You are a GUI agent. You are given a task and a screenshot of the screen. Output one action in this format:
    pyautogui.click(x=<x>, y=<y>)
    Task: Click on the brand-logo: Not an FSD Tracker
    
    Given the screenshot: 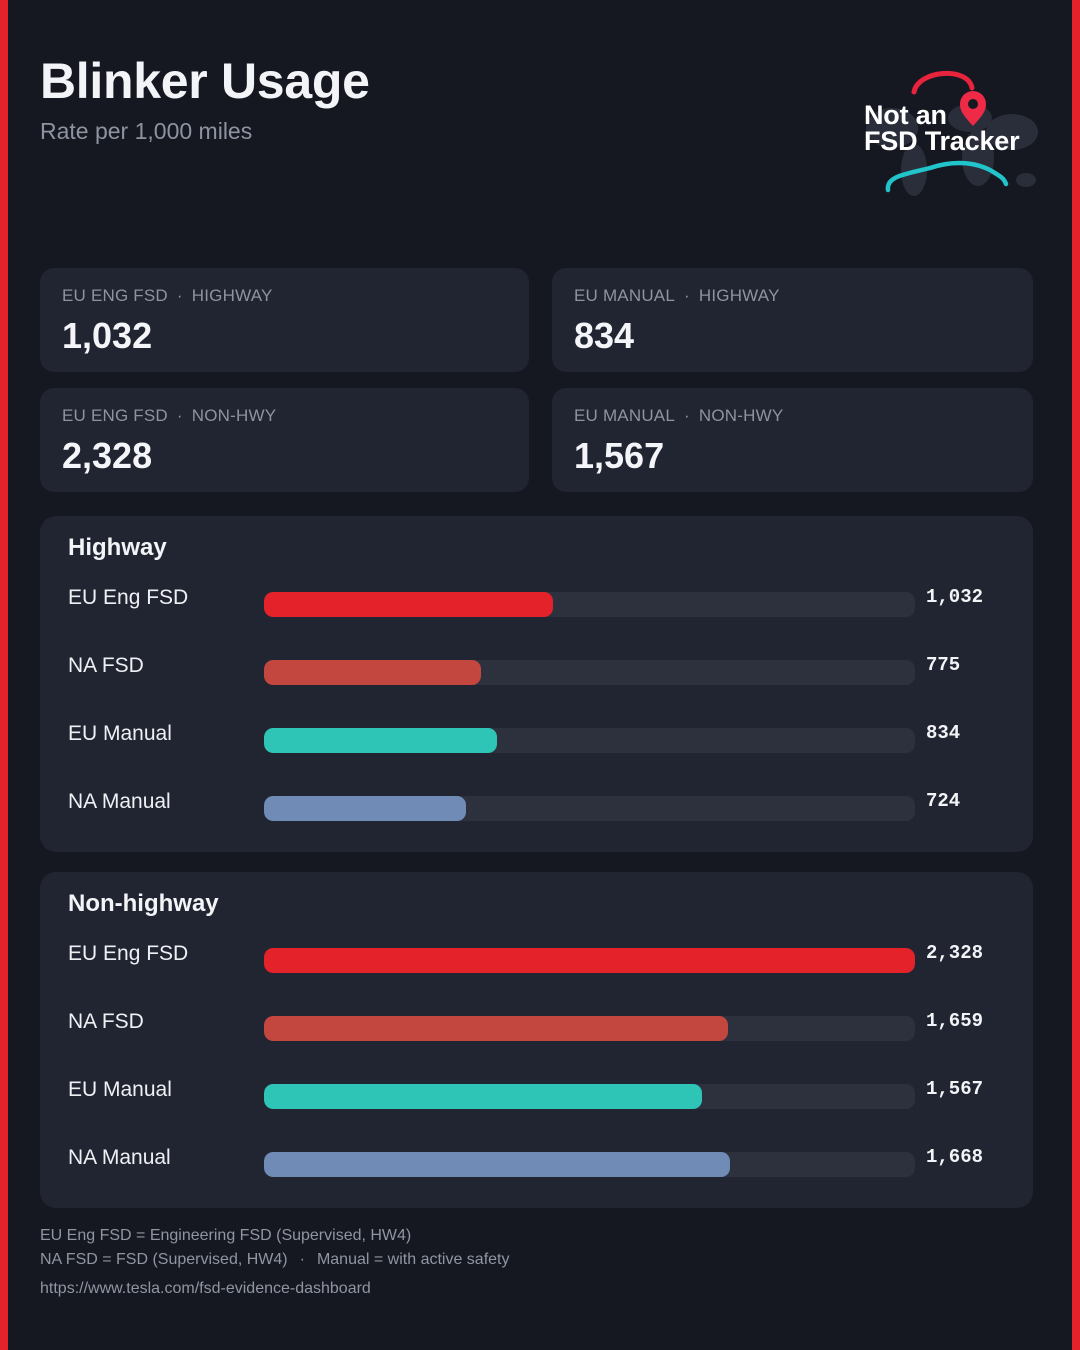 What is the action you would take?
    pyautogui.click(x=950, y=141)
    